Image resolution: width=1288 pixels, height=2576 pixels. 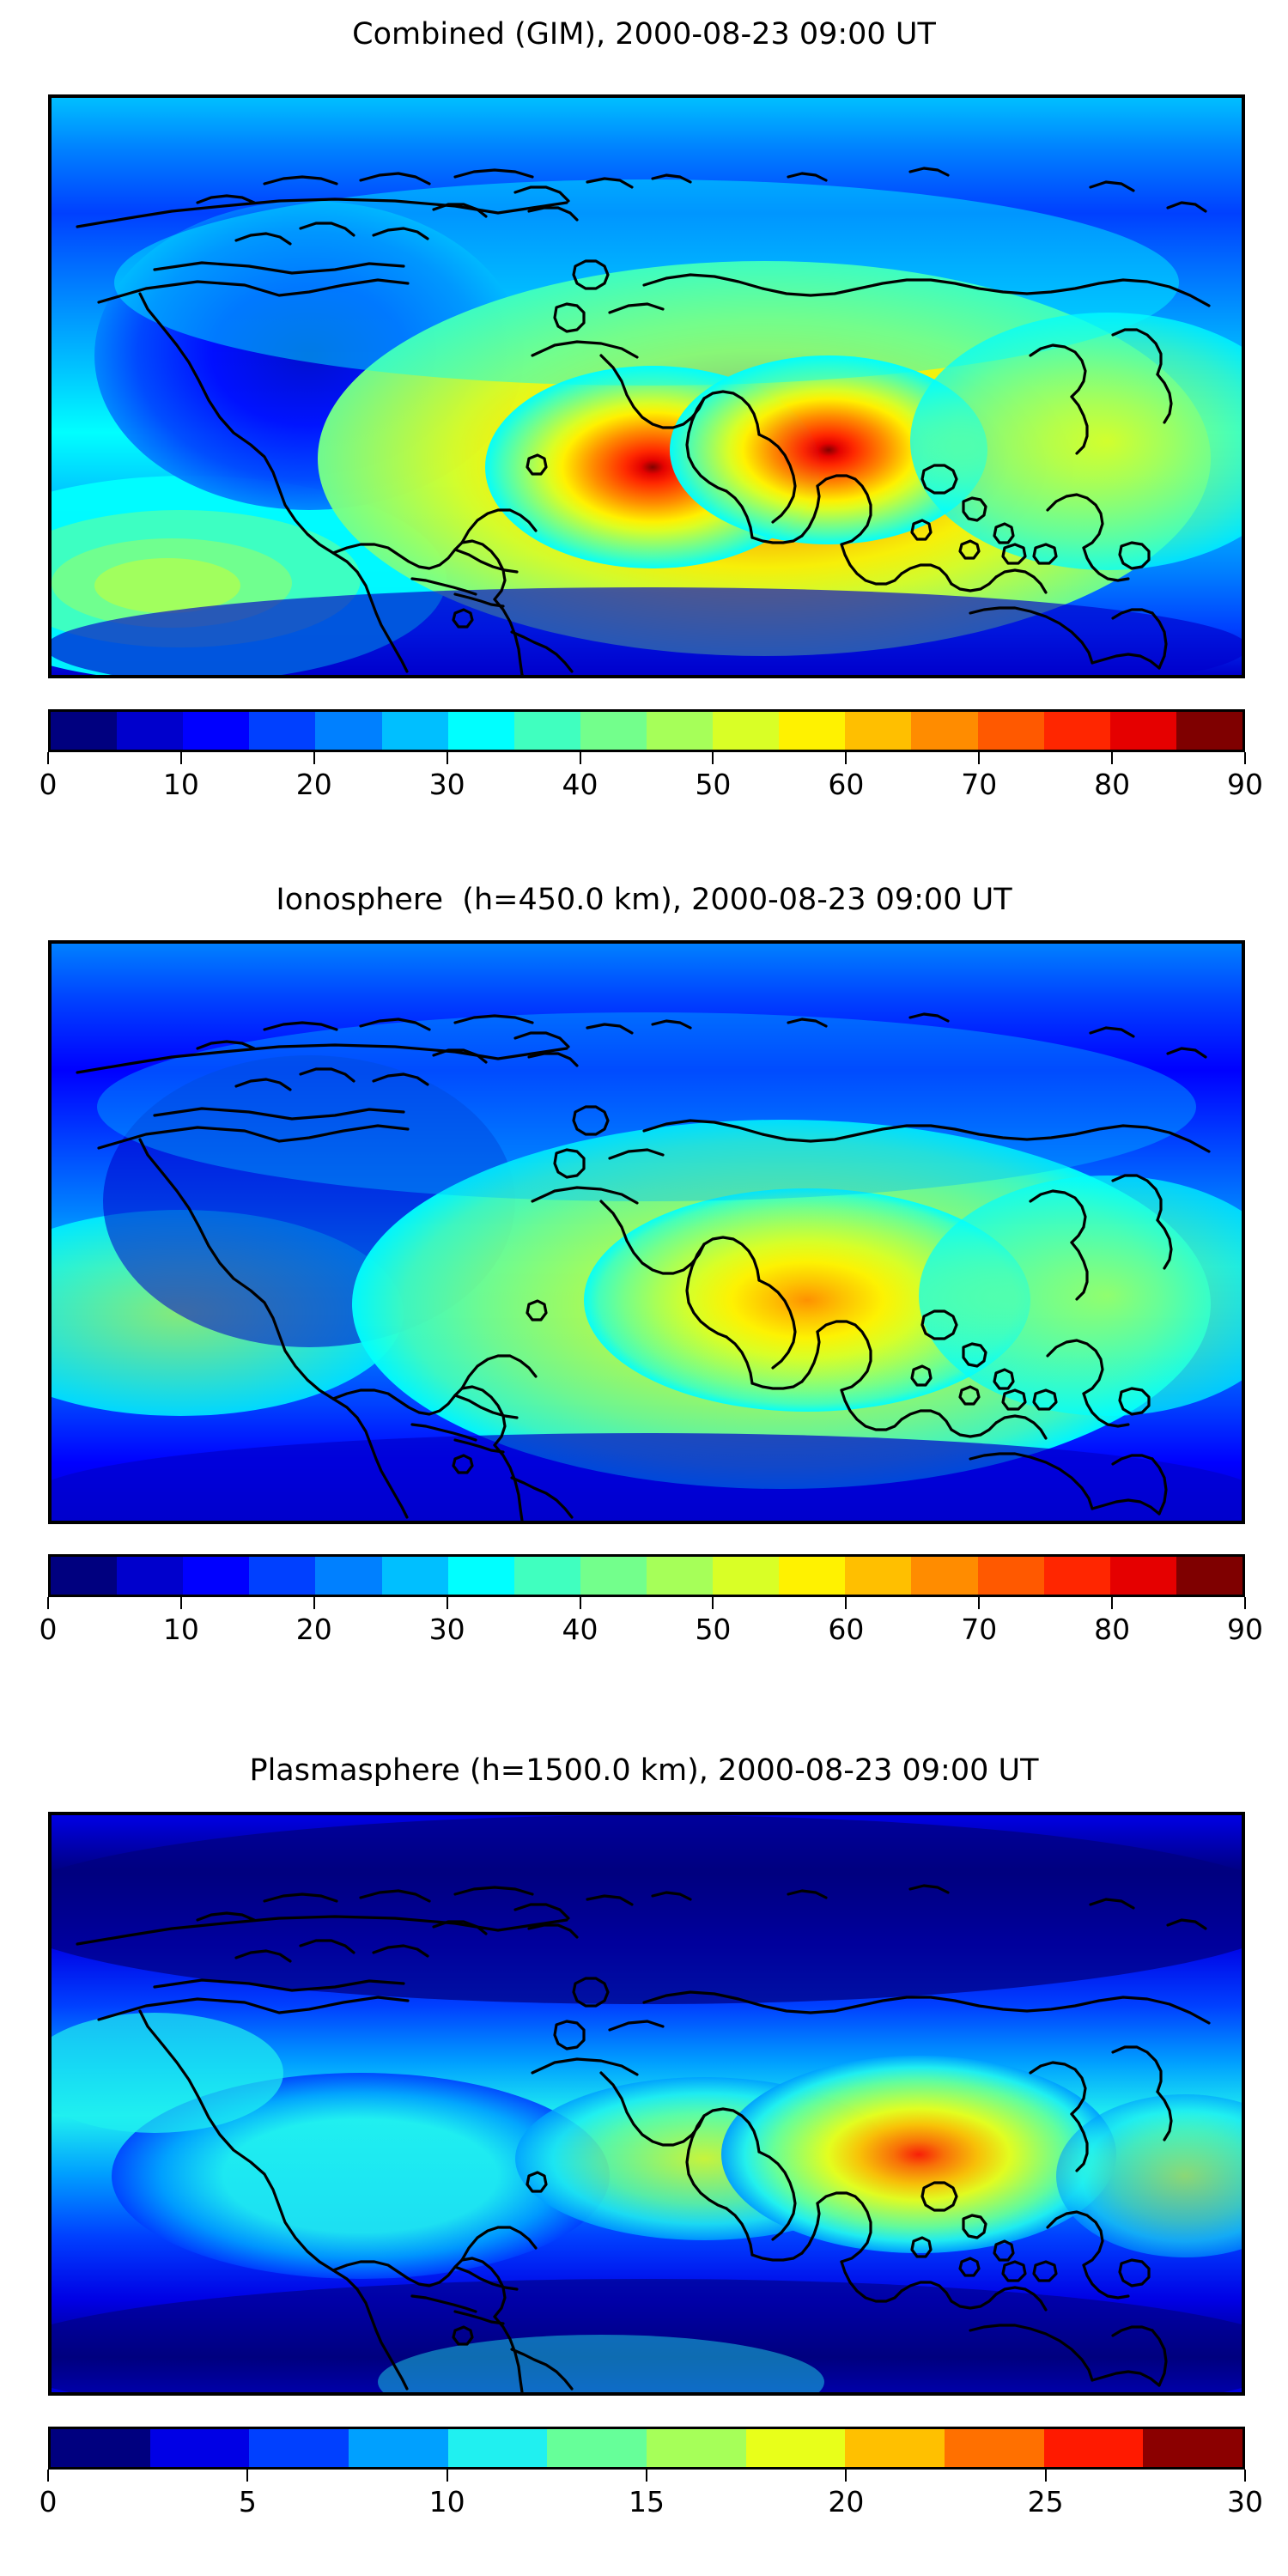 I want to click on colorbar-tick-label: 10, so click(x=446, y=2501).